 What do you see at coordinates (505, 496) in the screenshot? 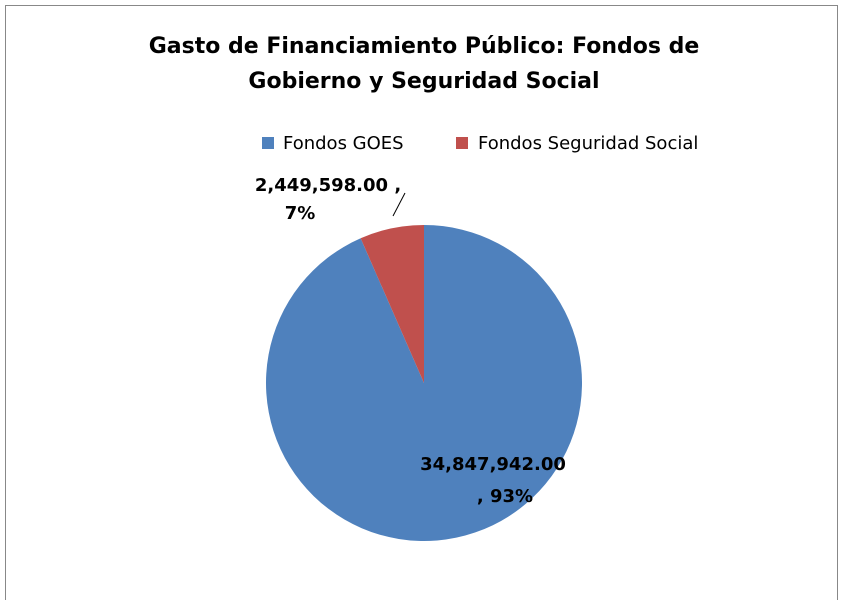
I see `data-label: , 93%` at bounding box center [505, 496].